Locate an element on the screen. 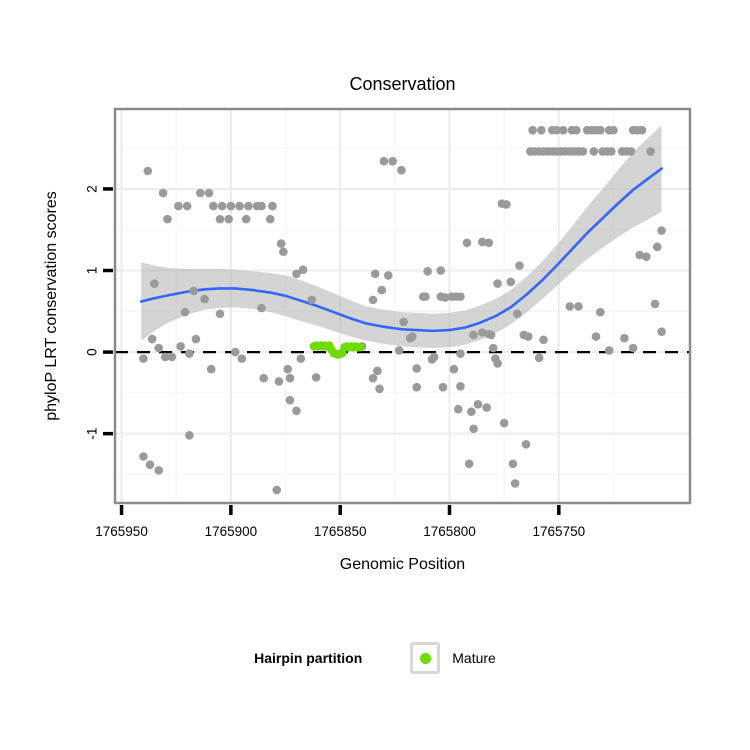 The image size is (750, 750). x-axis-ticks: 1765950 1765900 1765850 1765800 1765750 is located at coordinates (340, 522).